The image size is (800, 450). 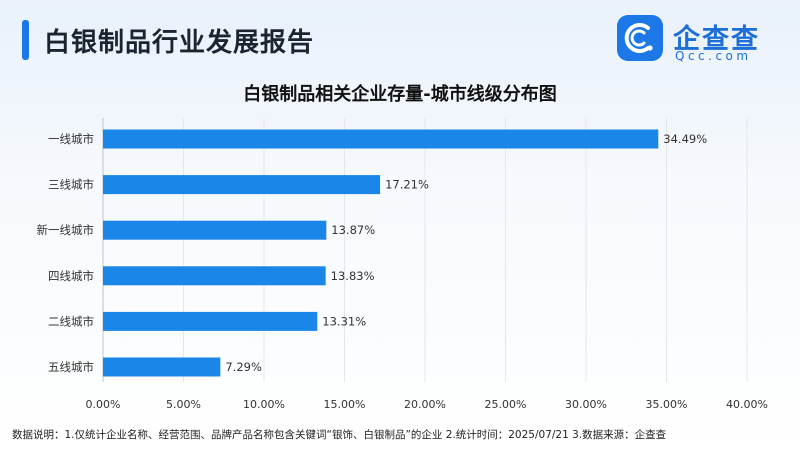 What do you see at coordinates (71, 185) in the screenshot?
I see `category-label: 三线城市` at bounding box center [71, 185].